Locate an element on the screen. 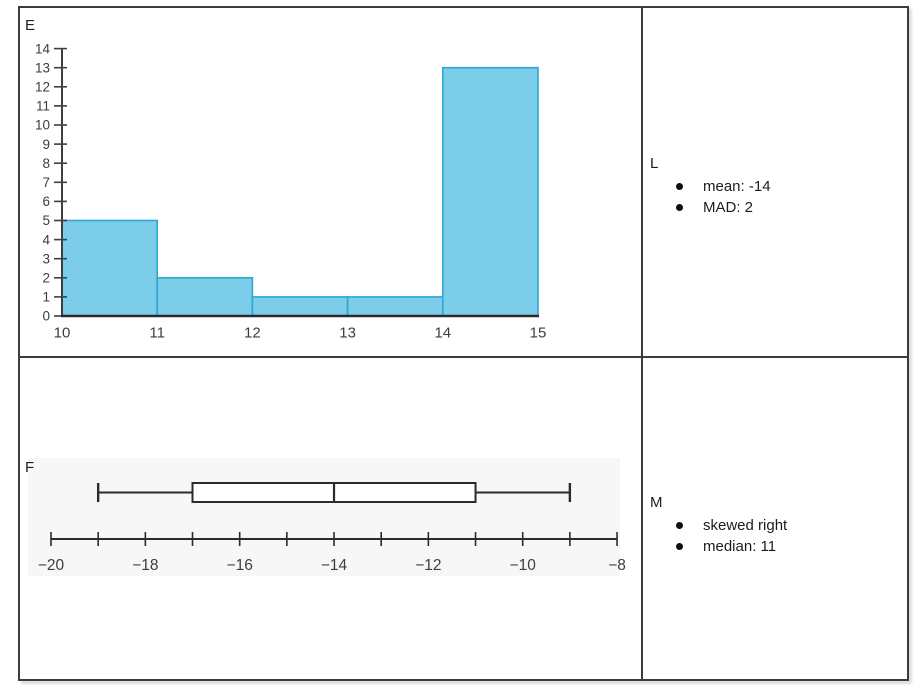 The height and width of the screenshot is (696, 920). stat-list-M: skewed right median: 11 is located at coordinates (718, 536).